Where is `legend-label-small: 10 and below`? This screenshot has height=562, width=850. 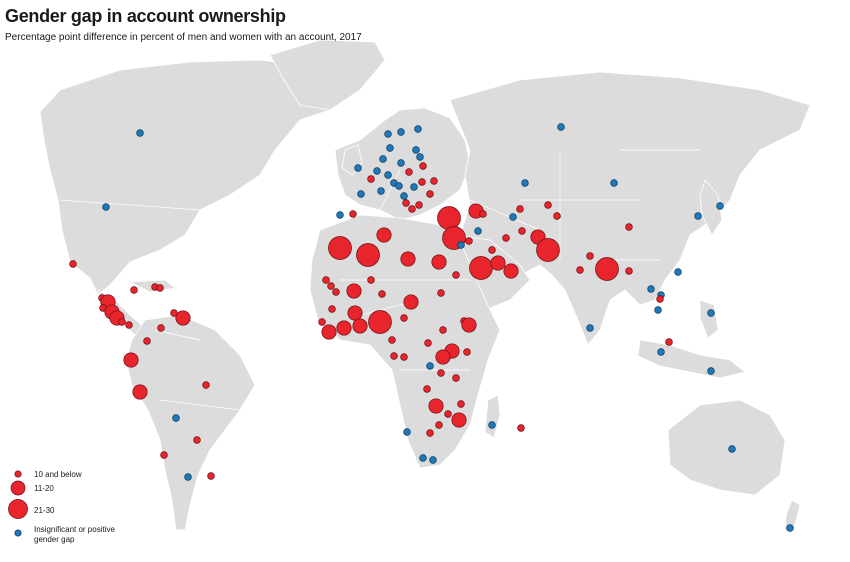 legend-label-small: 10 and below is located at coordinates (58, 474).